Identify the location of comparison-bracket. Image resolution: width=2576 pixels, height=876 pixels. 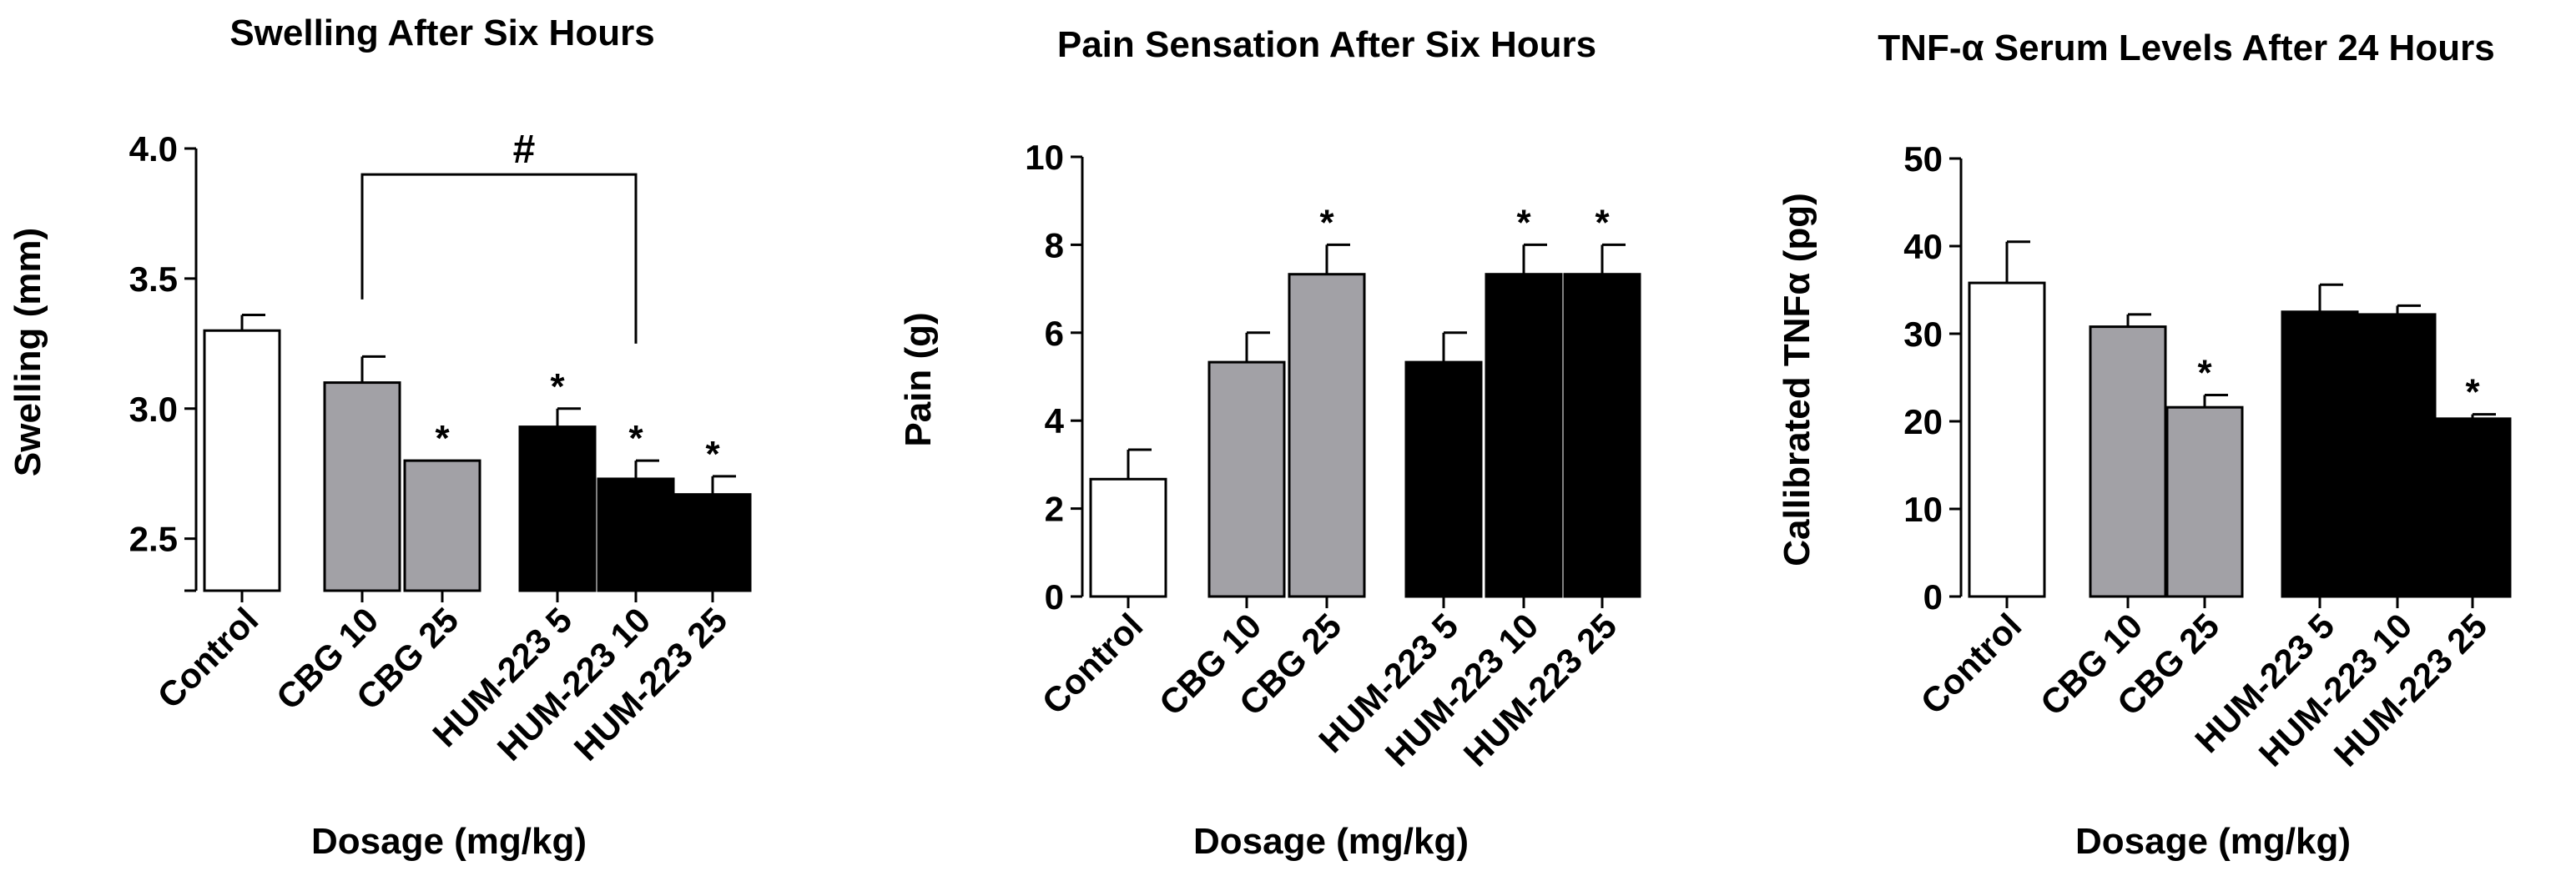
(499, 258).